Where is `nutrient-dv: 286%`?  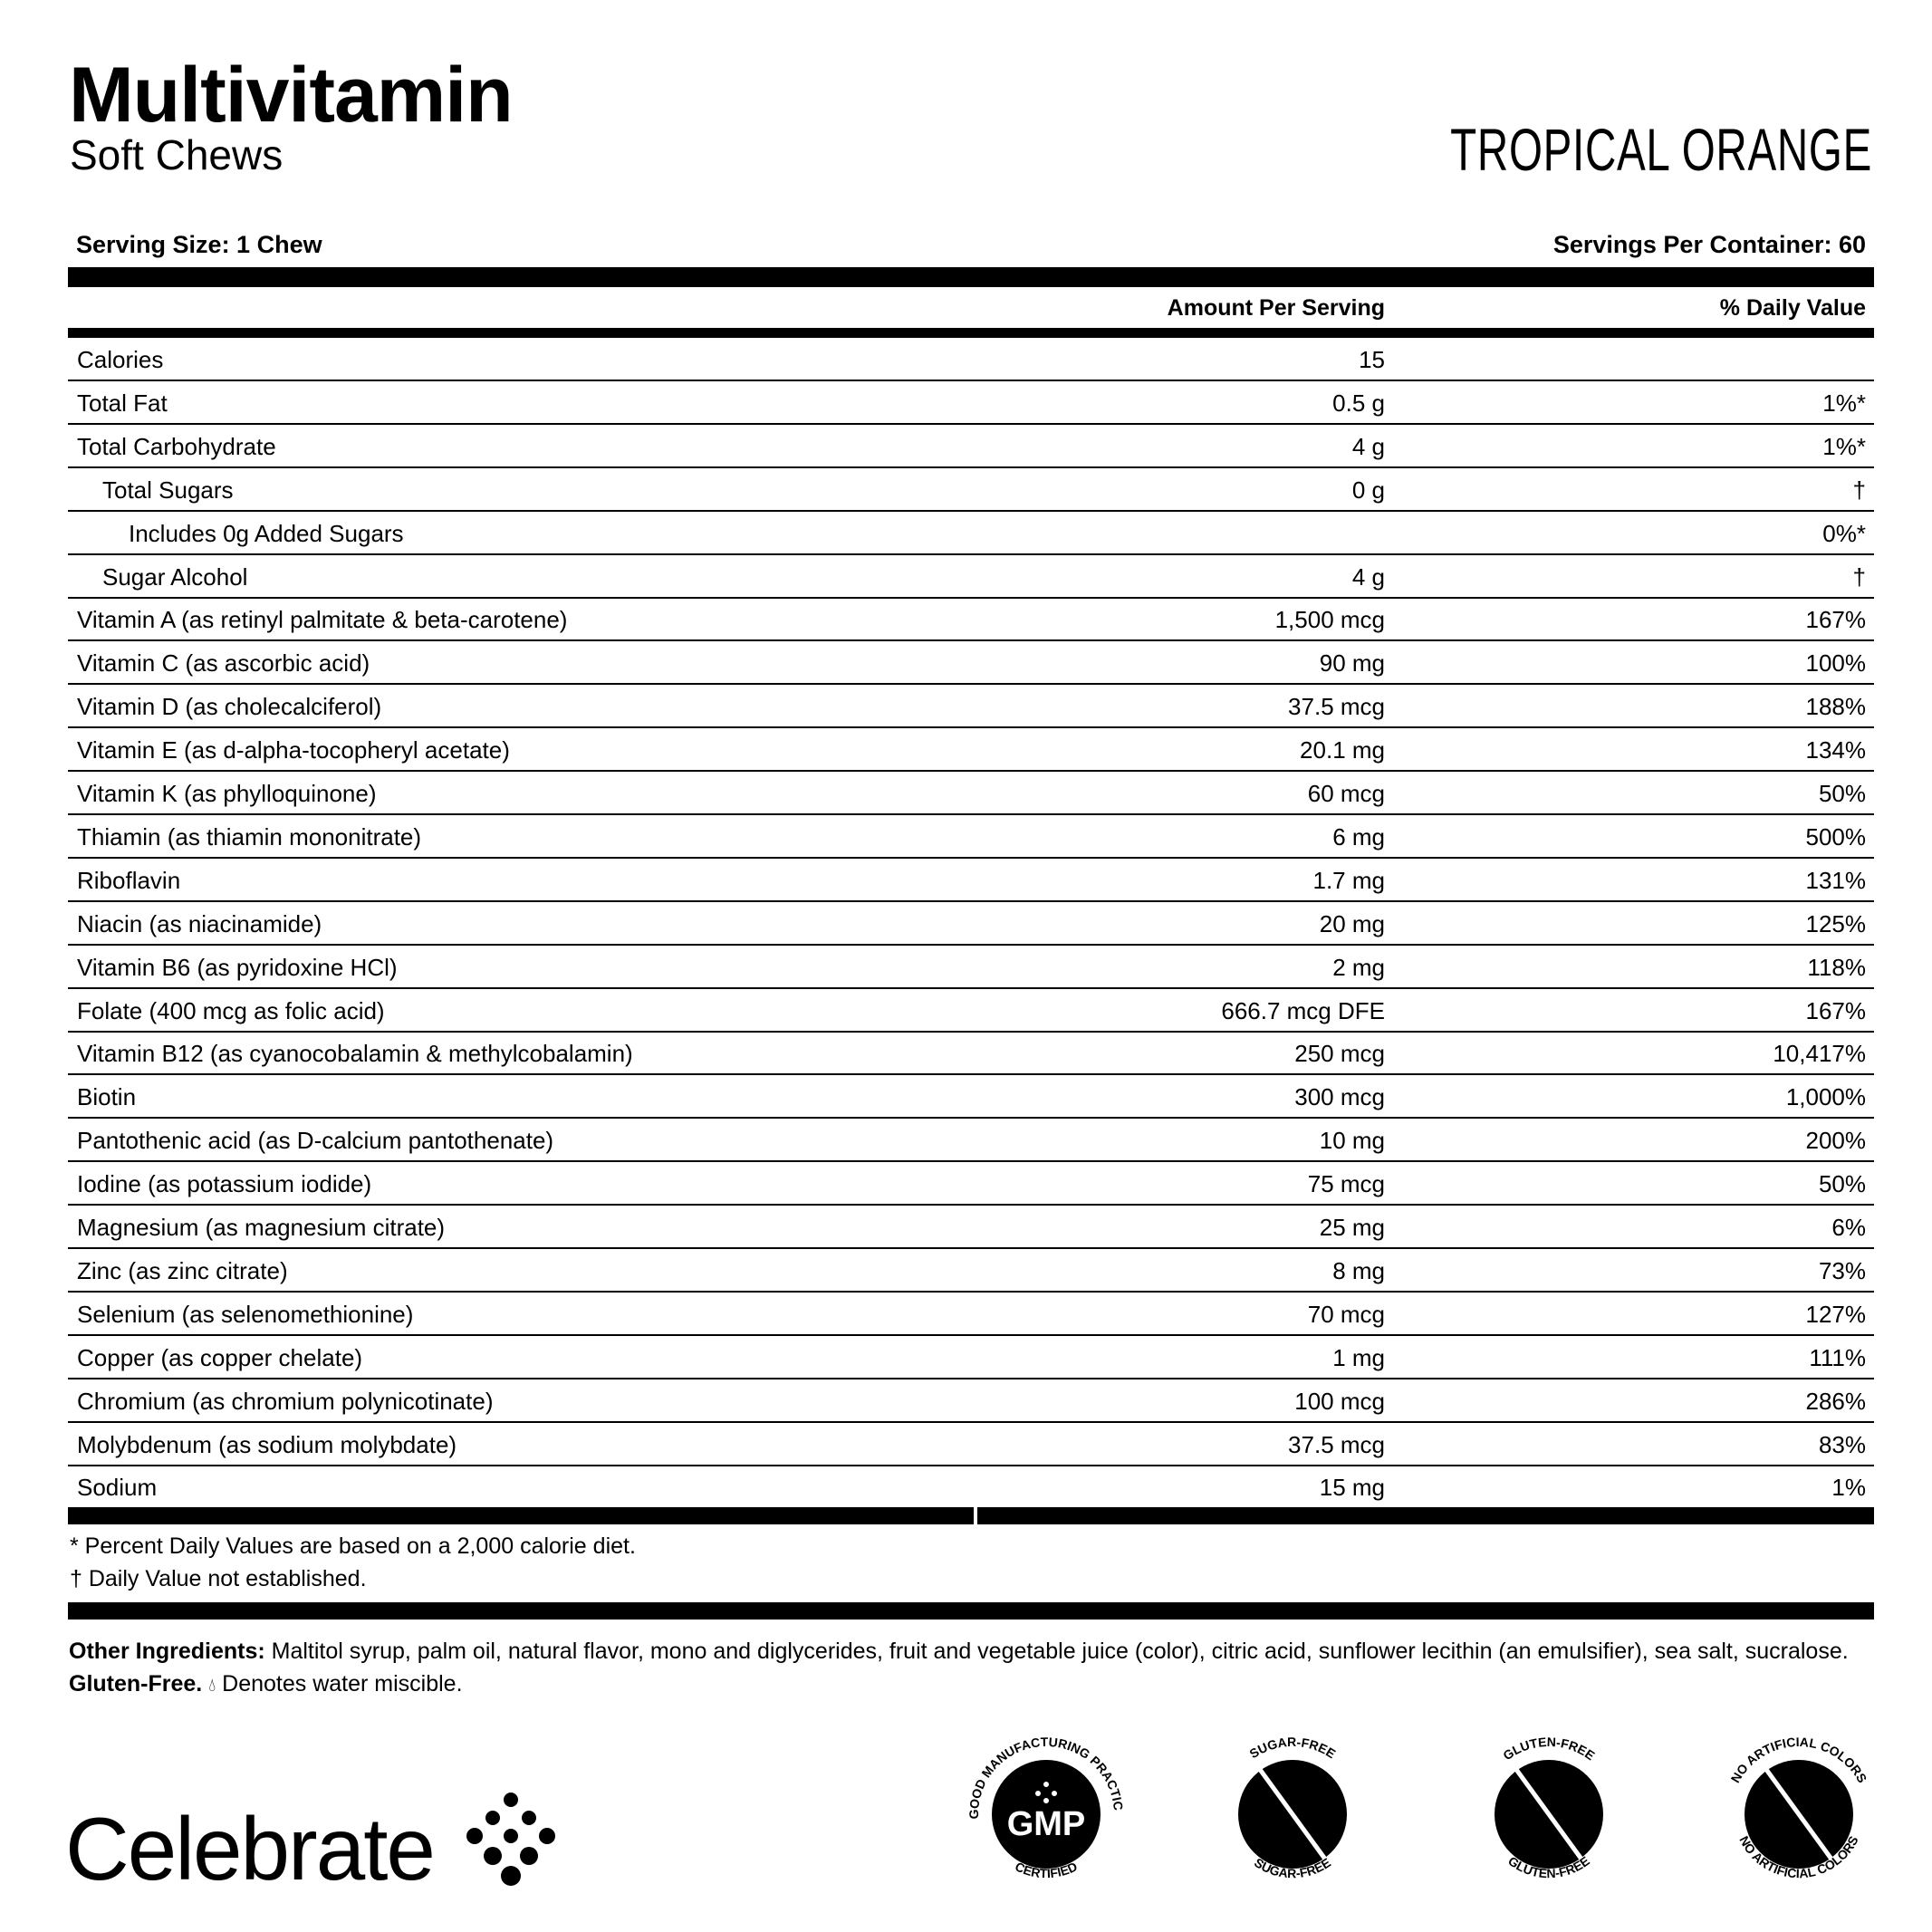
nutrient-dv: 286% is located at coordinates (1836, 1401).